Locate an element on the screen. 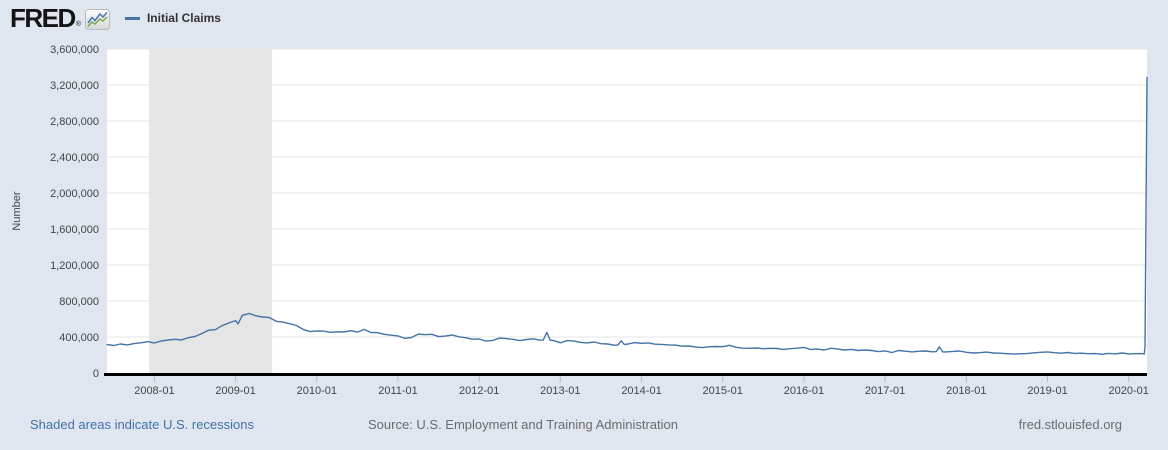 This screenshot has width=1168, height=450. y-tick-label: 1,600,000 is located at coordinates (74, 230).